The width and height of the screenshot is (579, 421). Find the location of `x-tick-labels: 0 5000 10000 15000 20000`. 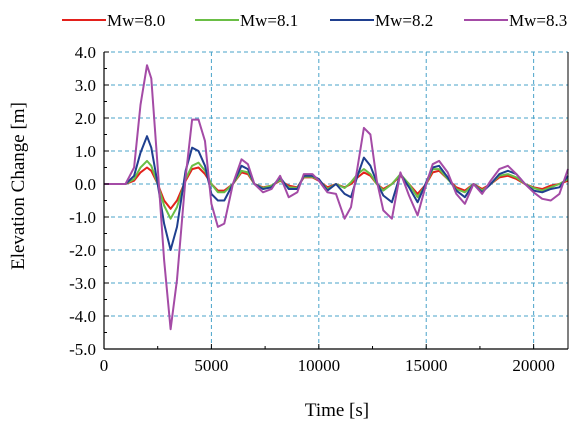

x-tick-labels: 0 5000 10000 15000 20000 is located at coordinates (327, 365).